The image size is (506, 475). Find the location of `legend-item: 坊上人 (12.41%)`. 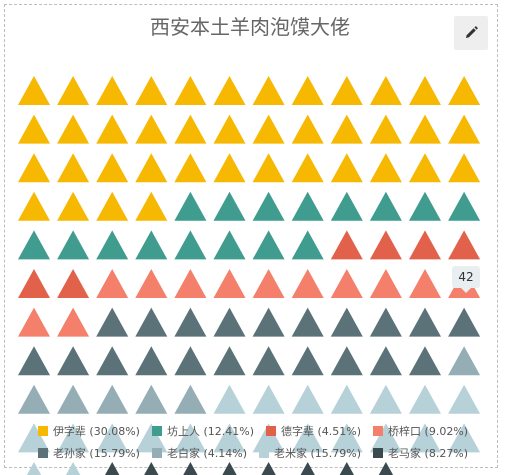

legend-item: 坊上人 (12.41%) is located at coordinates (202, 431).